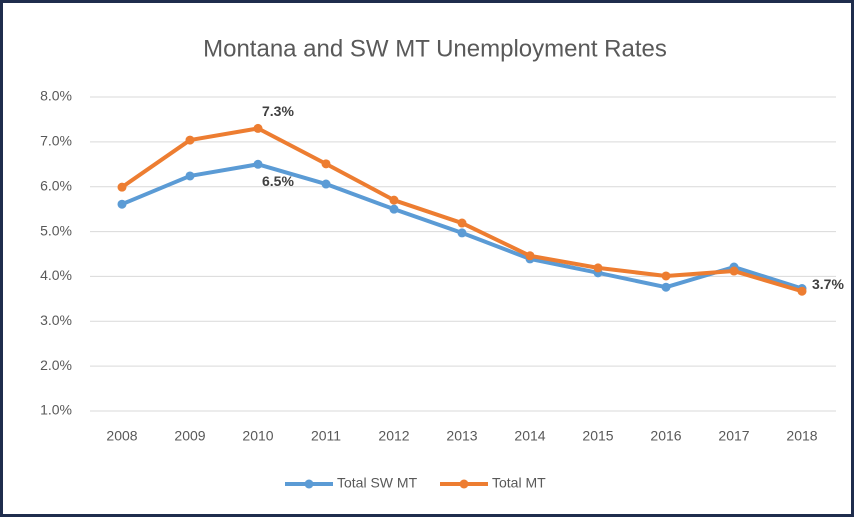  Describe the element at coordinates (56, 141) in the screenshot. I see `y-tick-label: 7.0%` at that location.